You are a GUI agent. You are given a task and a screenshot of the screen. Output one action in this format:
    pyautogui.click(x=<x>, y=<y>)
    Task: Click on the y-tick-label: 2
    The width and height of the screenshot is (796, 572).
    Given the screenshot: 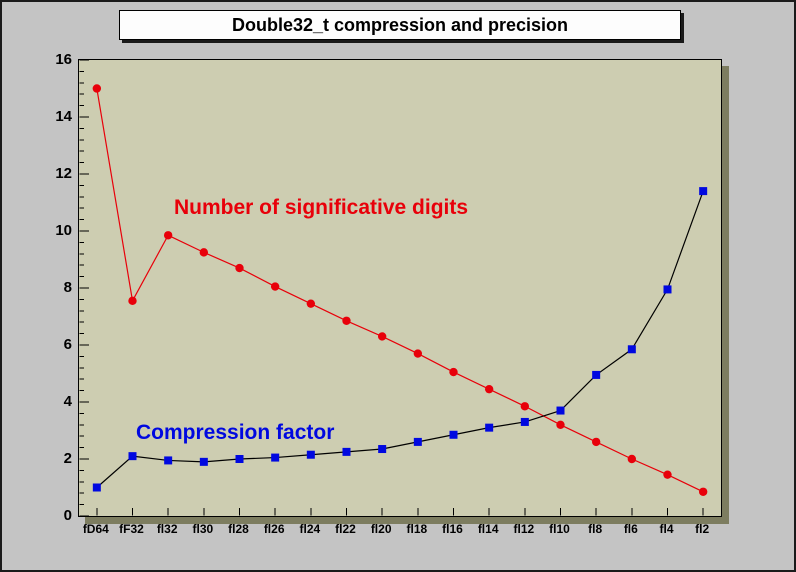 What is the action you would take?
    pyautogui.click(x=67, y=458)
    